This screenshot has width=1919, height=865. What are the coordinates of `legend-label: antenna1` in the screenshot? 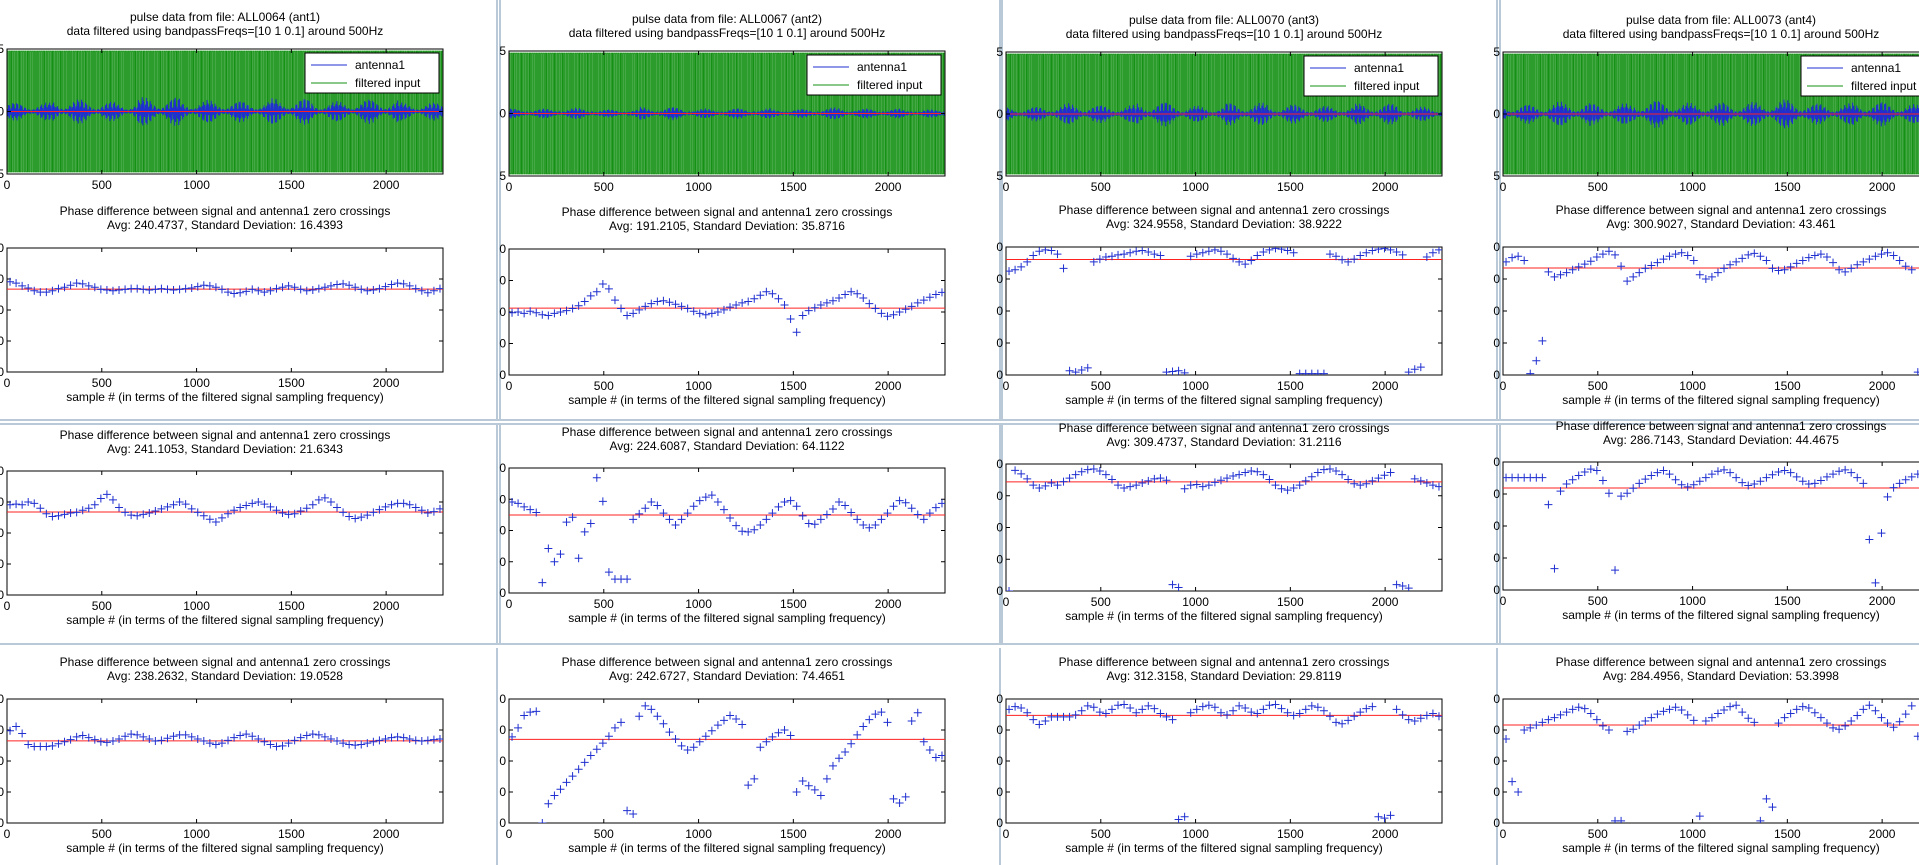 It's located at (1379, 68).